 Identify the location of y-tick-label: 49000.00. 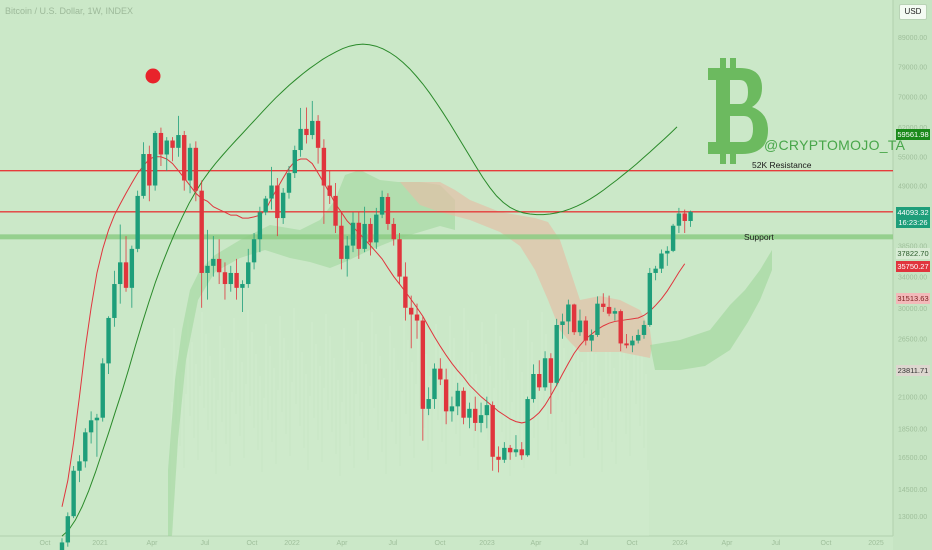
(912, 187).